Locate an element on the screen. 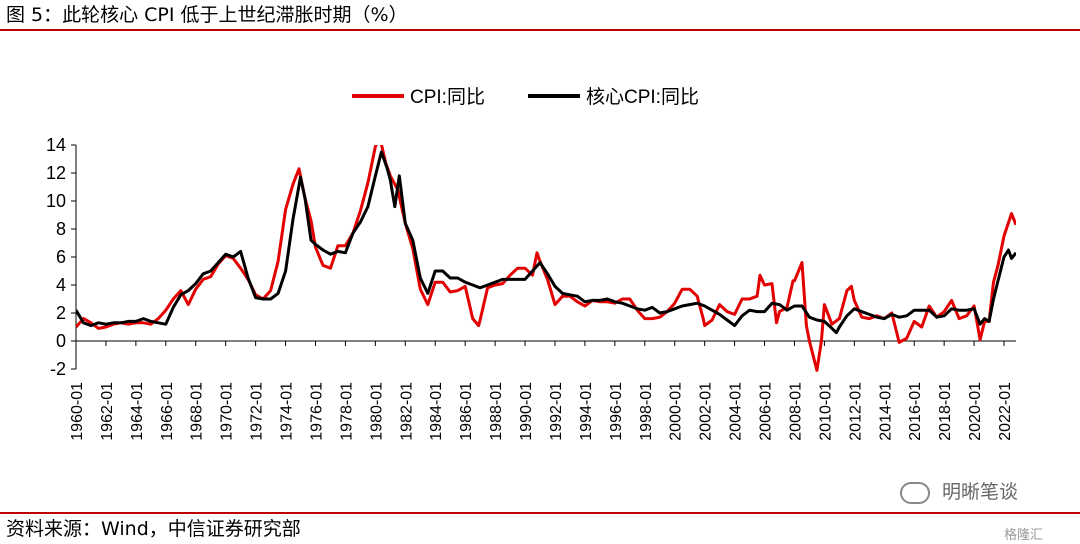  y-tick-label: 8 is located at coordinates (61, 229).